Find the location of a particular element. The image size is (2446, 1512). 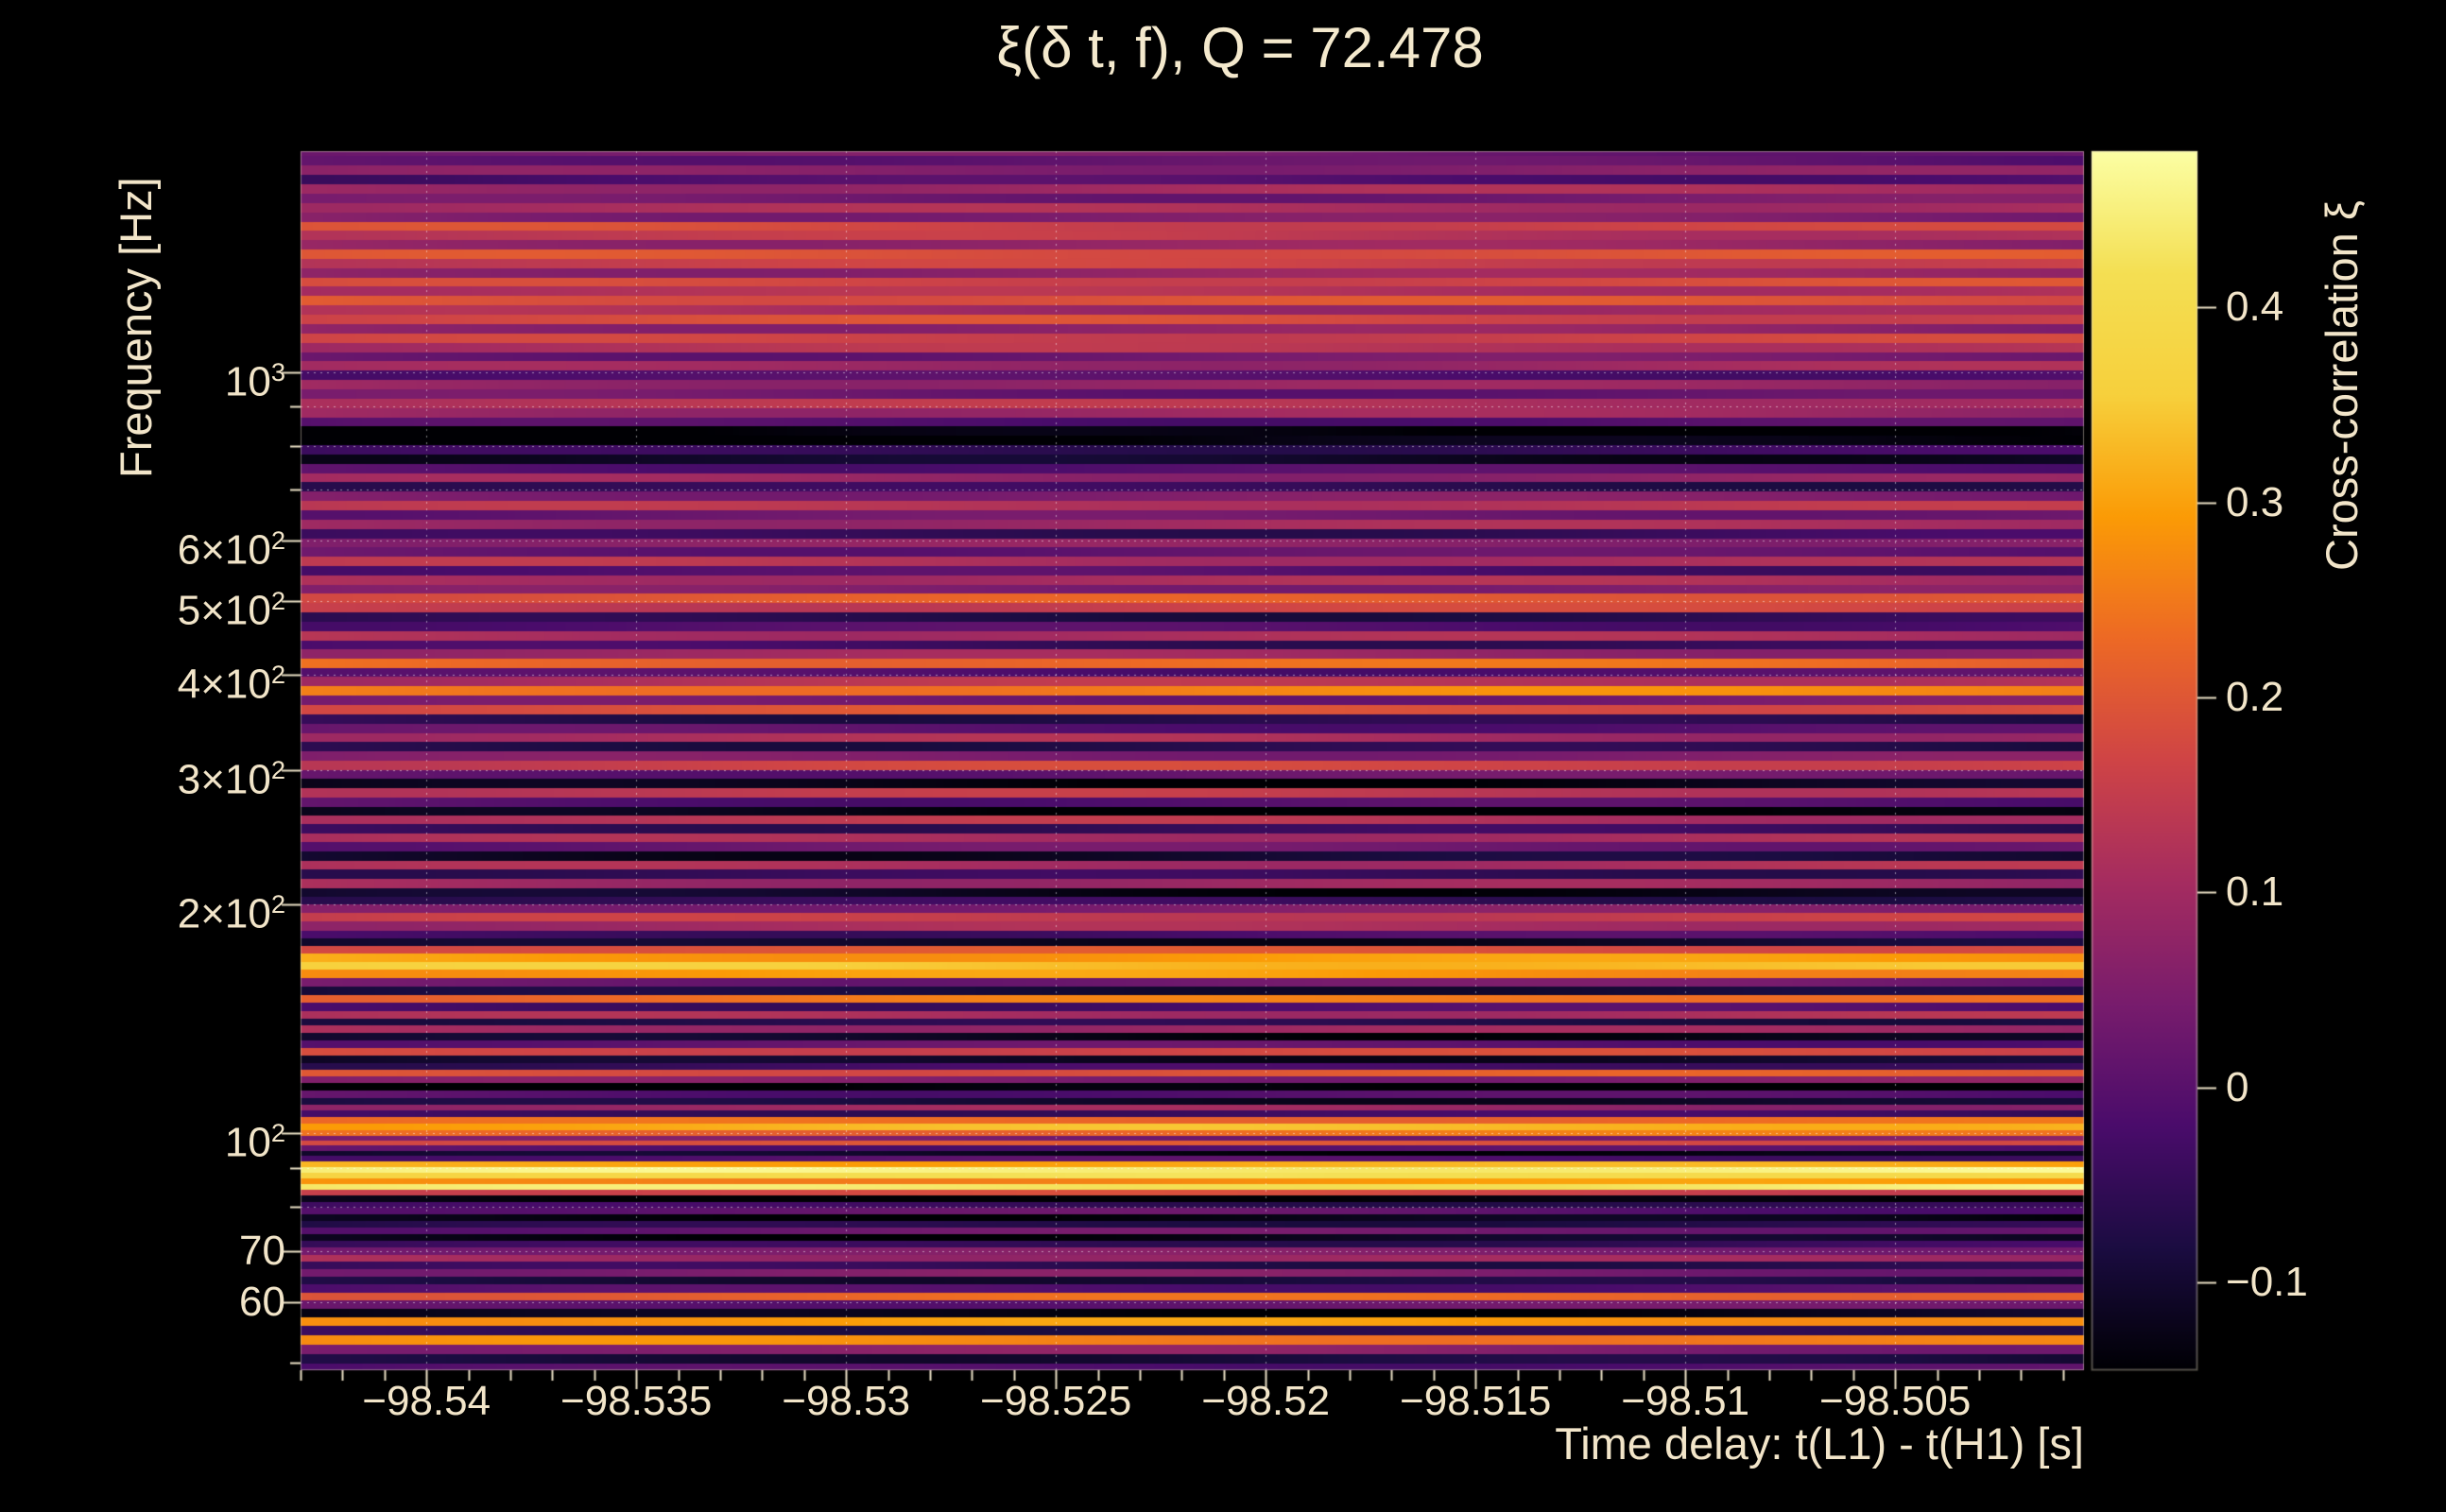

y-tick-label: 2×10² is located at coordinates (231, 912).